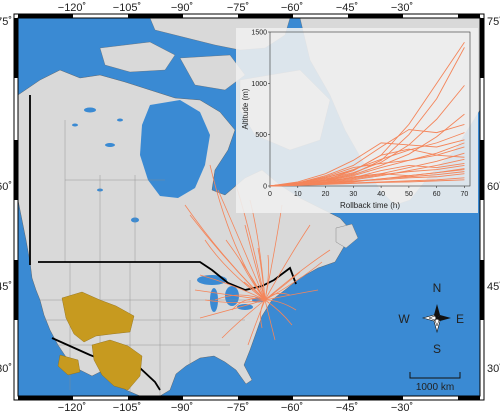 The height and width of the screenshot is (419, 500). I want to click on lon-tick-top: −90˚, so click(182, 8).